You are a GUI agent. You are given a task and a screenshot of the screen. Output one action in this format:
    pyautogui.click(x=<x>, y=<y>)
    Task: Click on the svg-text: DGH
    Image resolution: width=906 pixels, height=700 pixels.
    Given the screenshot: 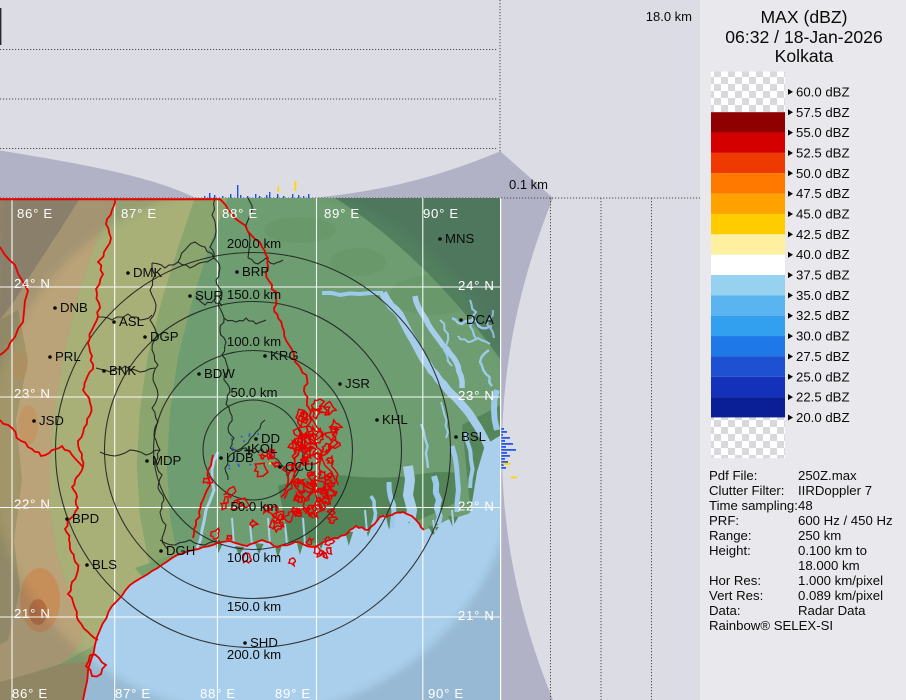 What is the action you would take?
    pyautogui.click(x=180, y=550)
    